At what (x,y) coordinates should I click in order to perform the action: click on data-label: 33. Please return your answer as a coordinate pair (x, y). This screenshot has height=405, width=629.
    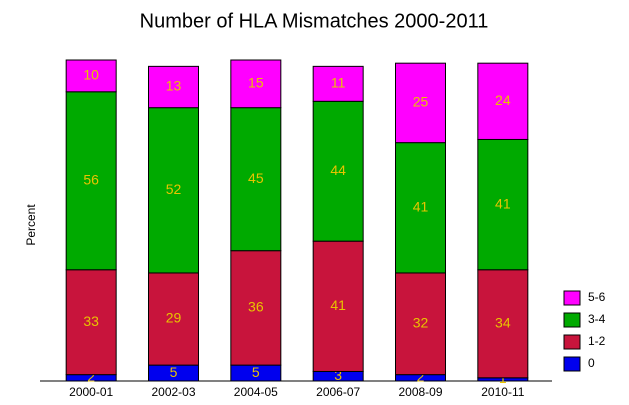
    Looking at the image, I should click on (91, 321).